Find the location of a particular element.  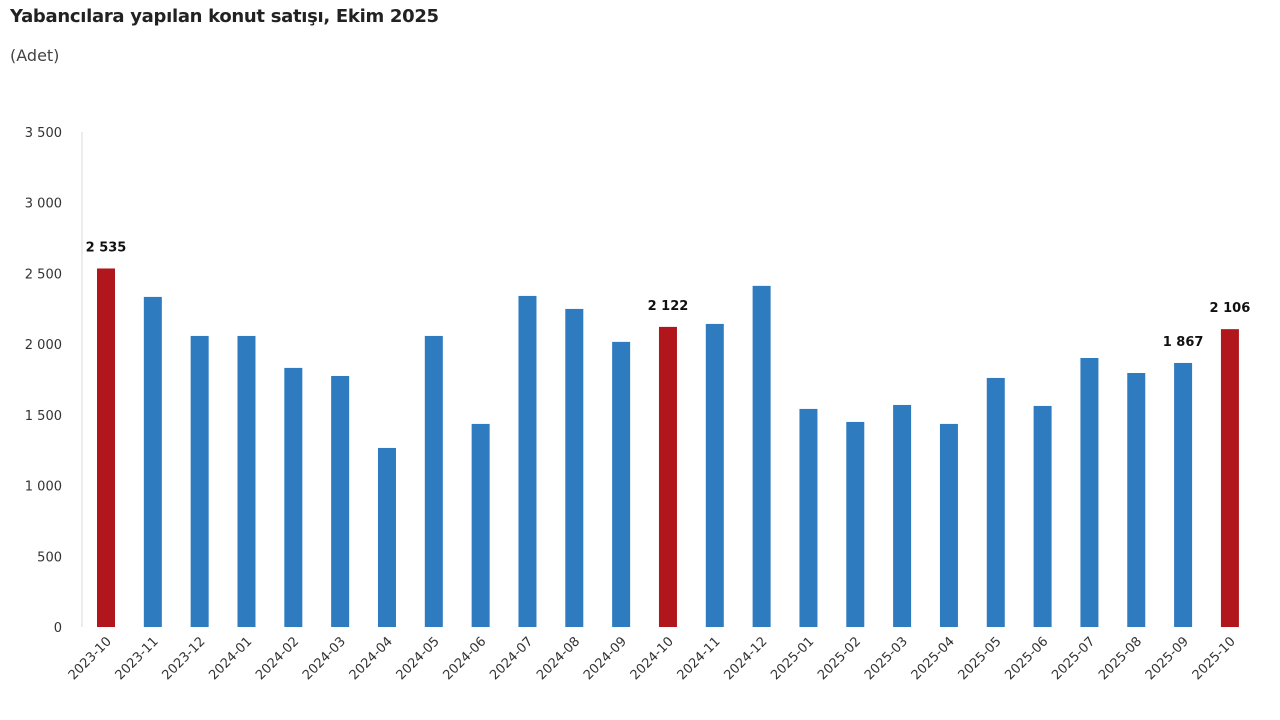

x-tick-label: 2024-07 is located at coordinates (511, 658).